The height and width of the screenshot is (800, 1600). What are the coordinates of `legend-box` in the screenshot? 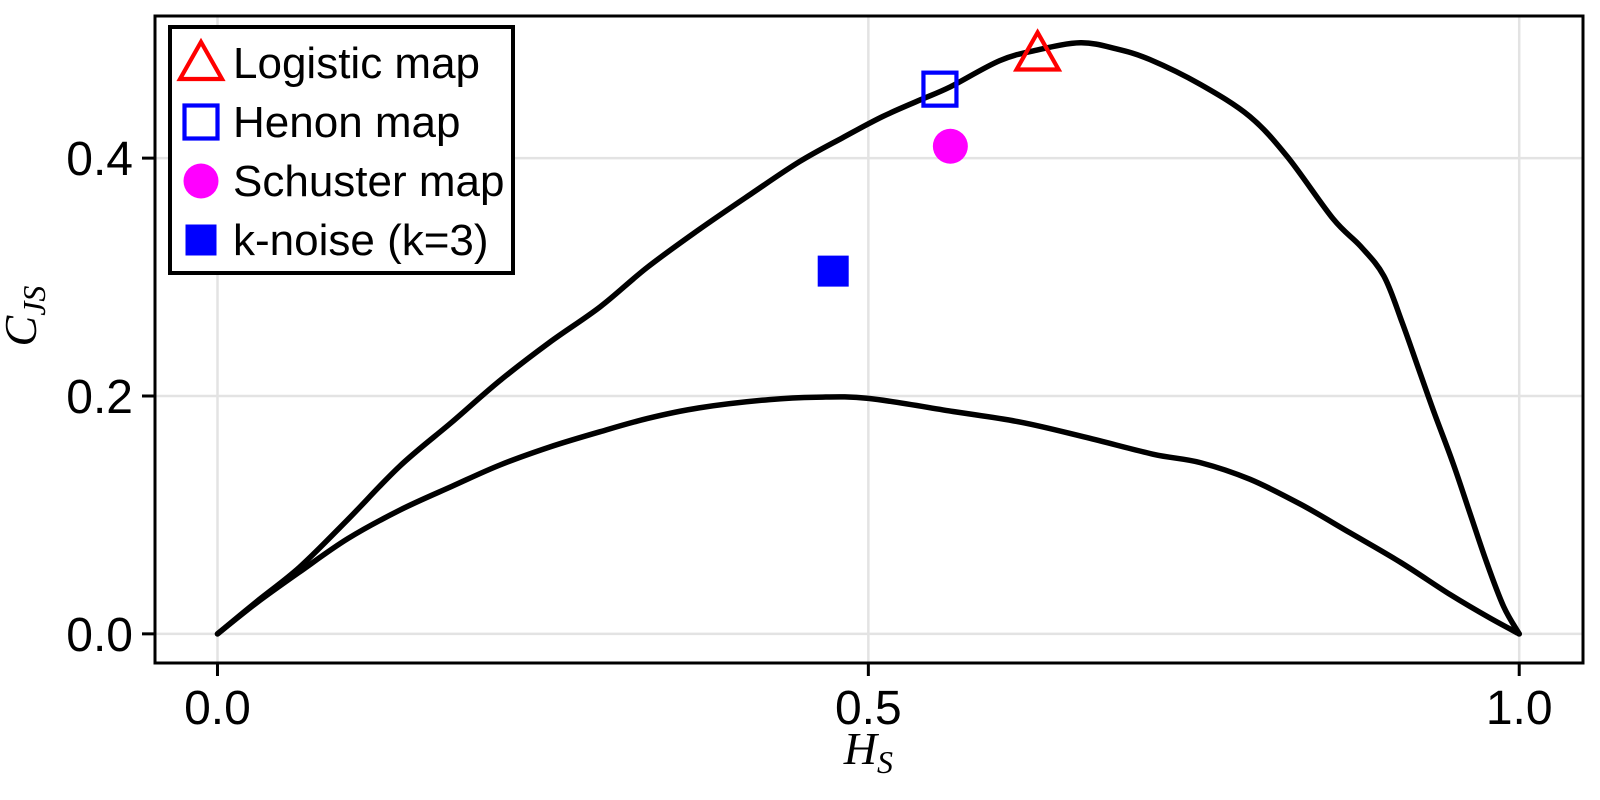 It's located at (341, 150).